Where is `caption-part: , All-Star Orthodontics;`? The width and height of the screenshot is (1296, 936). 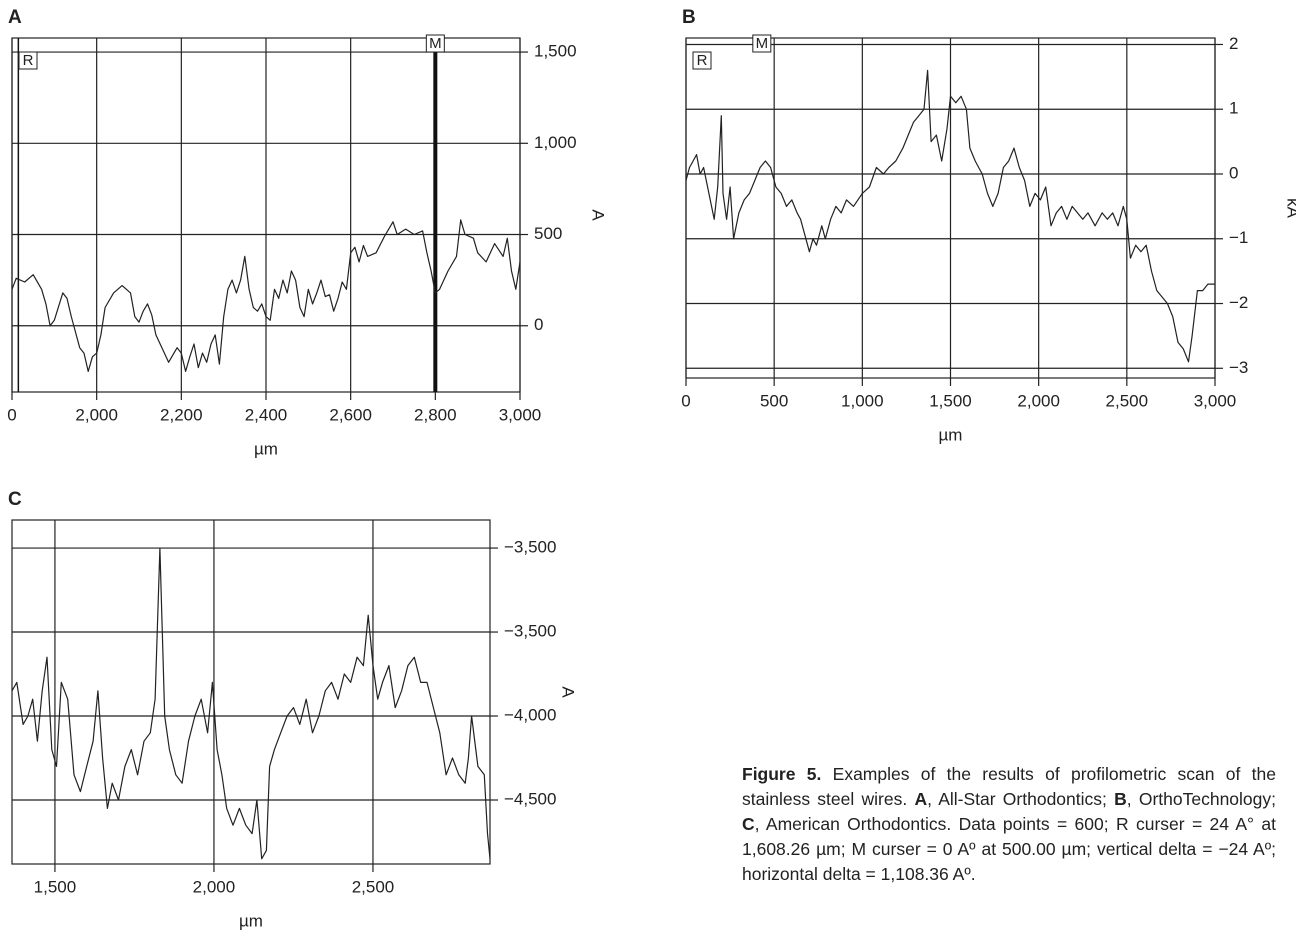
caption-part: , All-Star Orthodontics; is located at coordinates (1021, 799).